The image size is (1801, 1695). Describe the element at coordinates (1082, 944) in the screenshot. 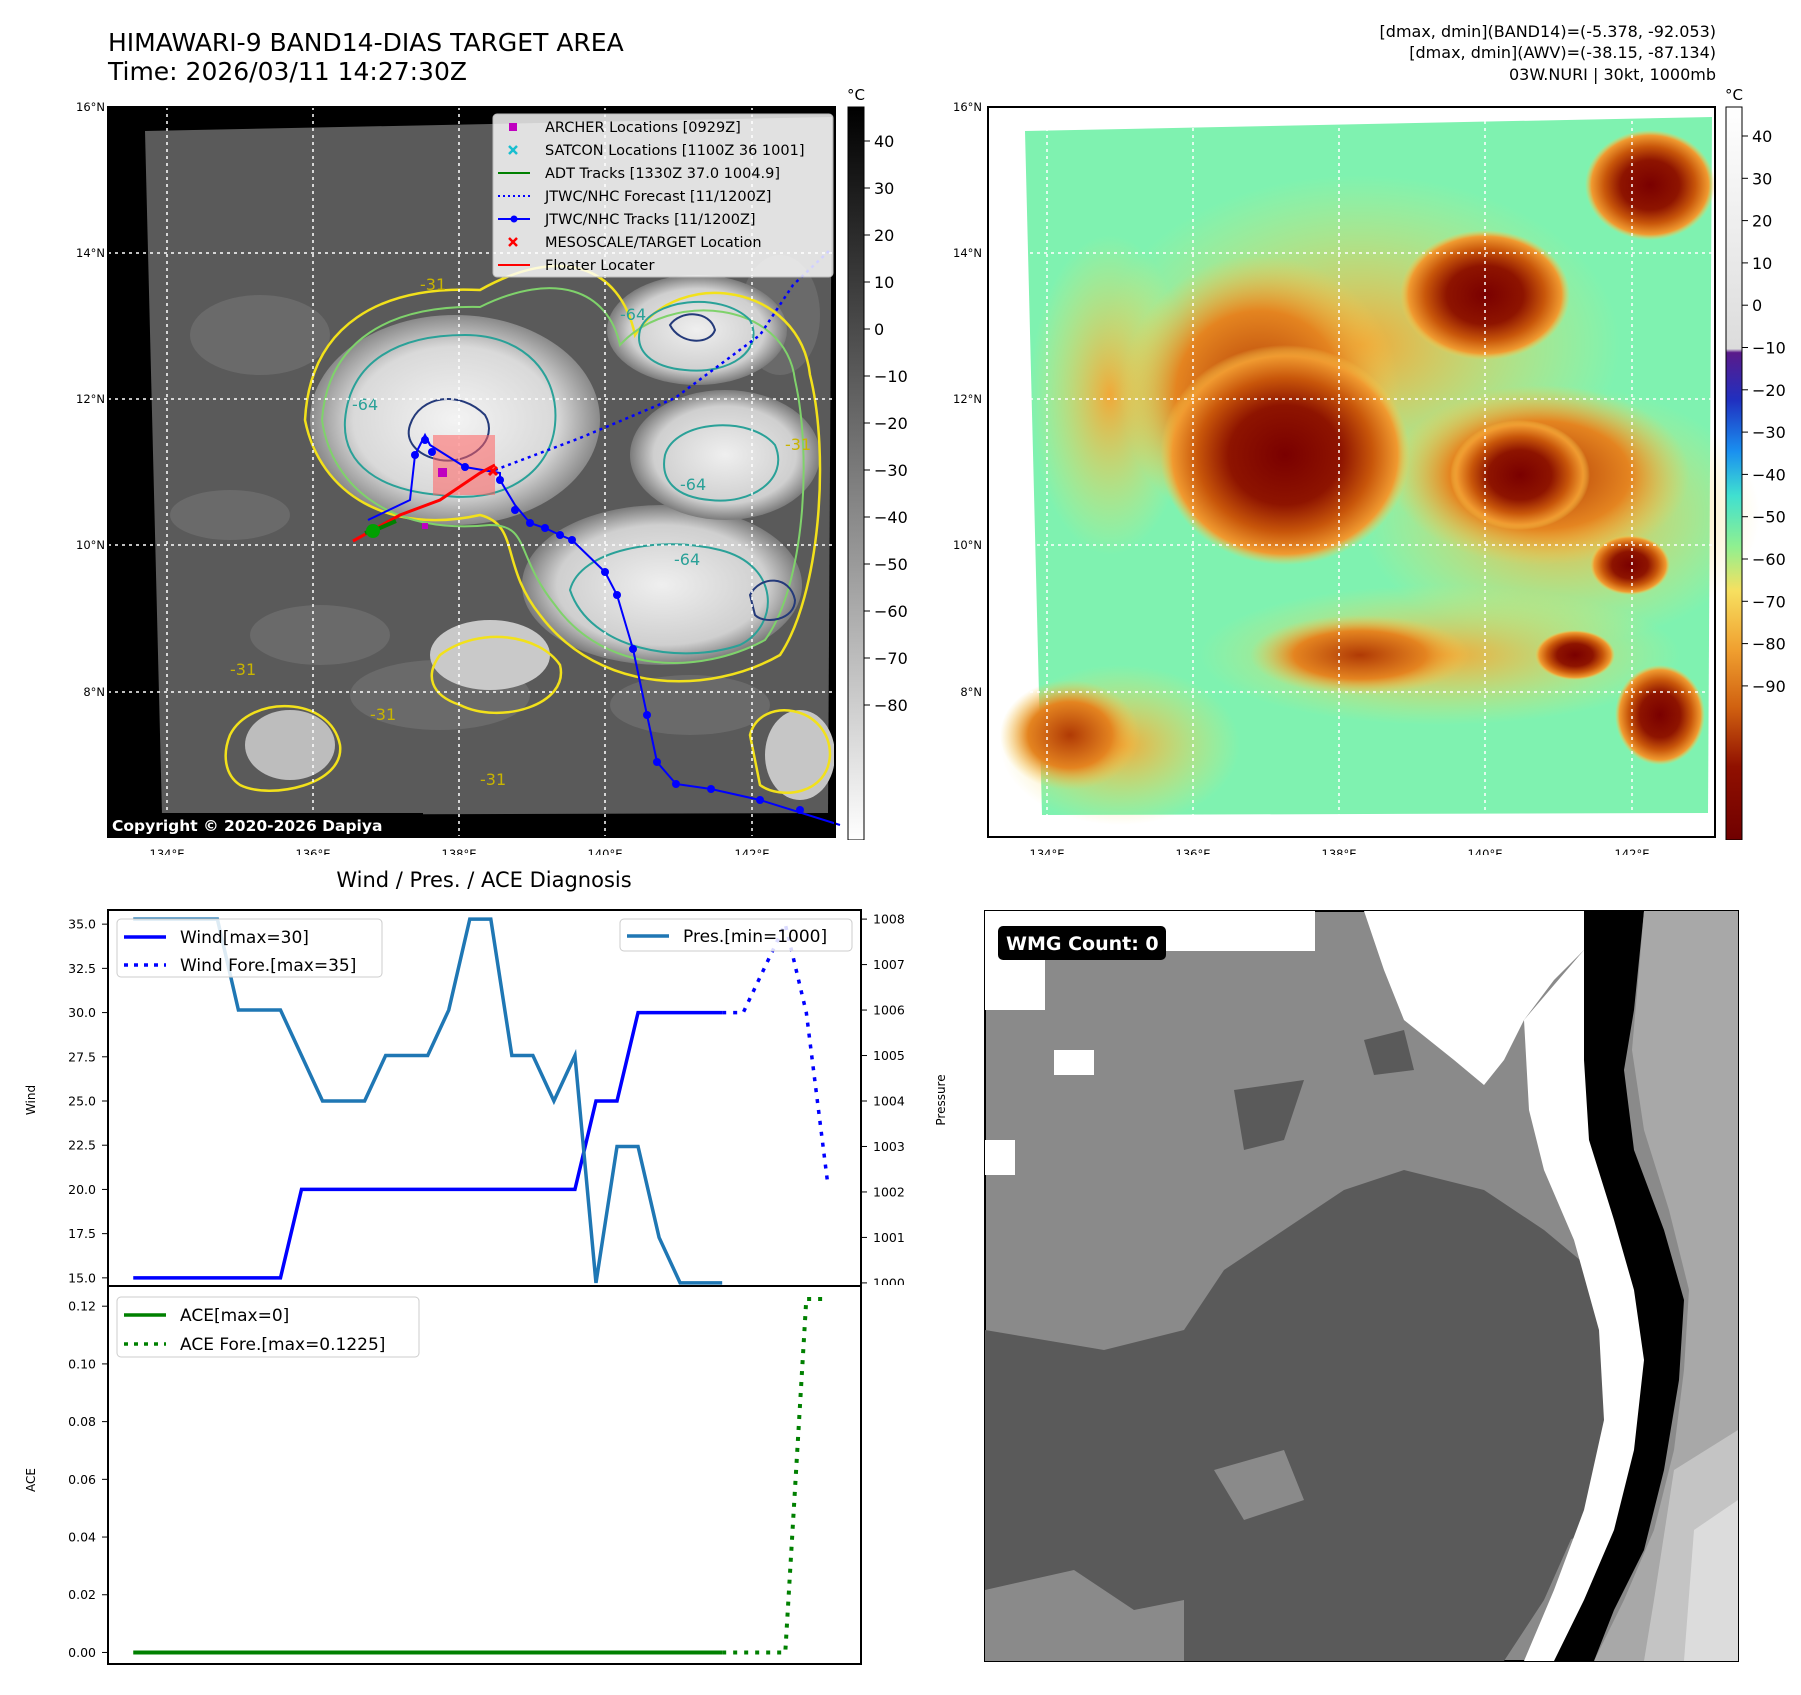

I see `wmg-count-text: WMG Count: 0` at that location.